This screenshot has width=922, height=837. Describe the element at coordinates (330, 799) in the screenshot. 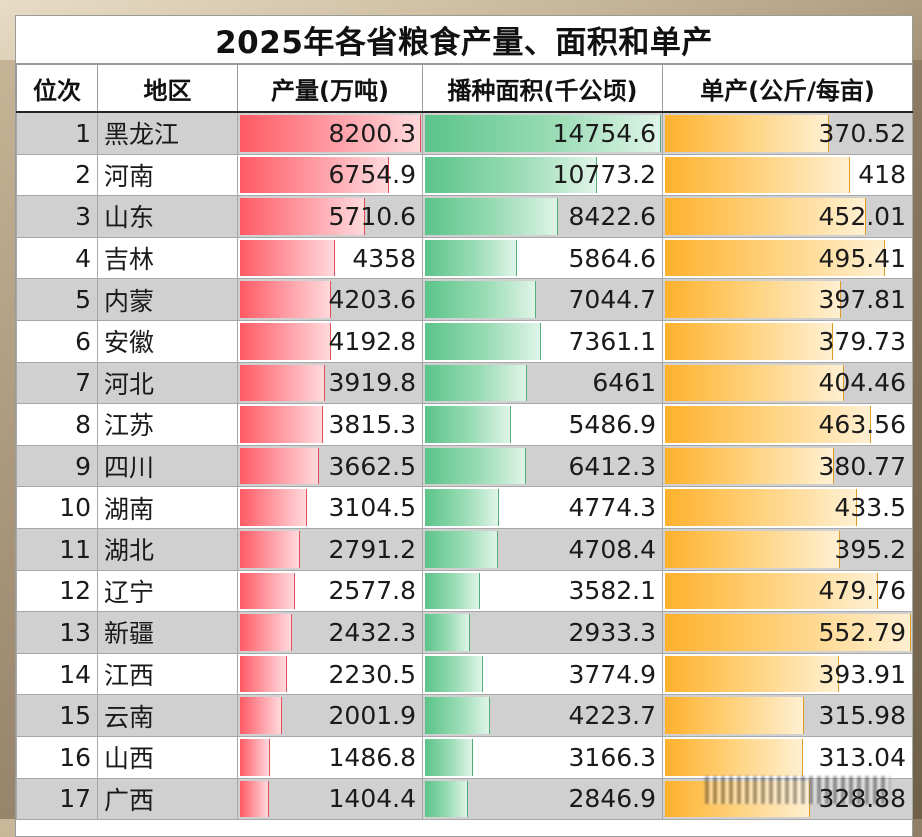

I see `cell-production: 1404.4` at that location.